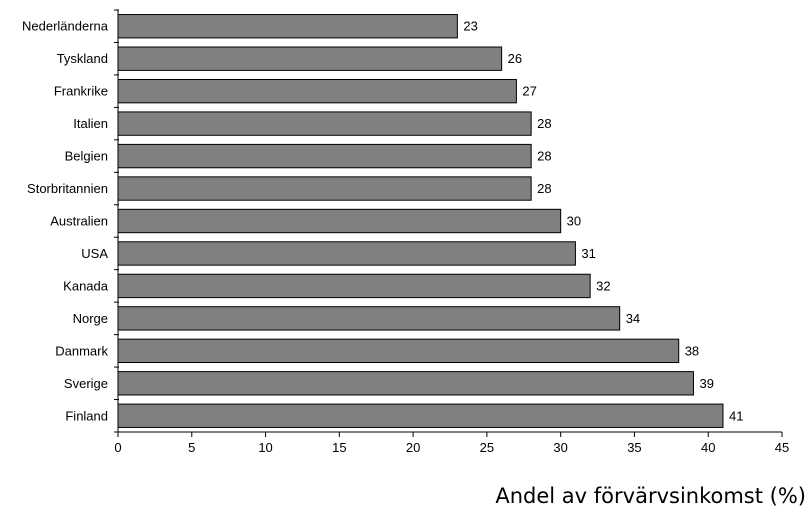 The width and height of the screenshot is (812, 516). I want to click on data-label-8: 32, so click(603, 285).